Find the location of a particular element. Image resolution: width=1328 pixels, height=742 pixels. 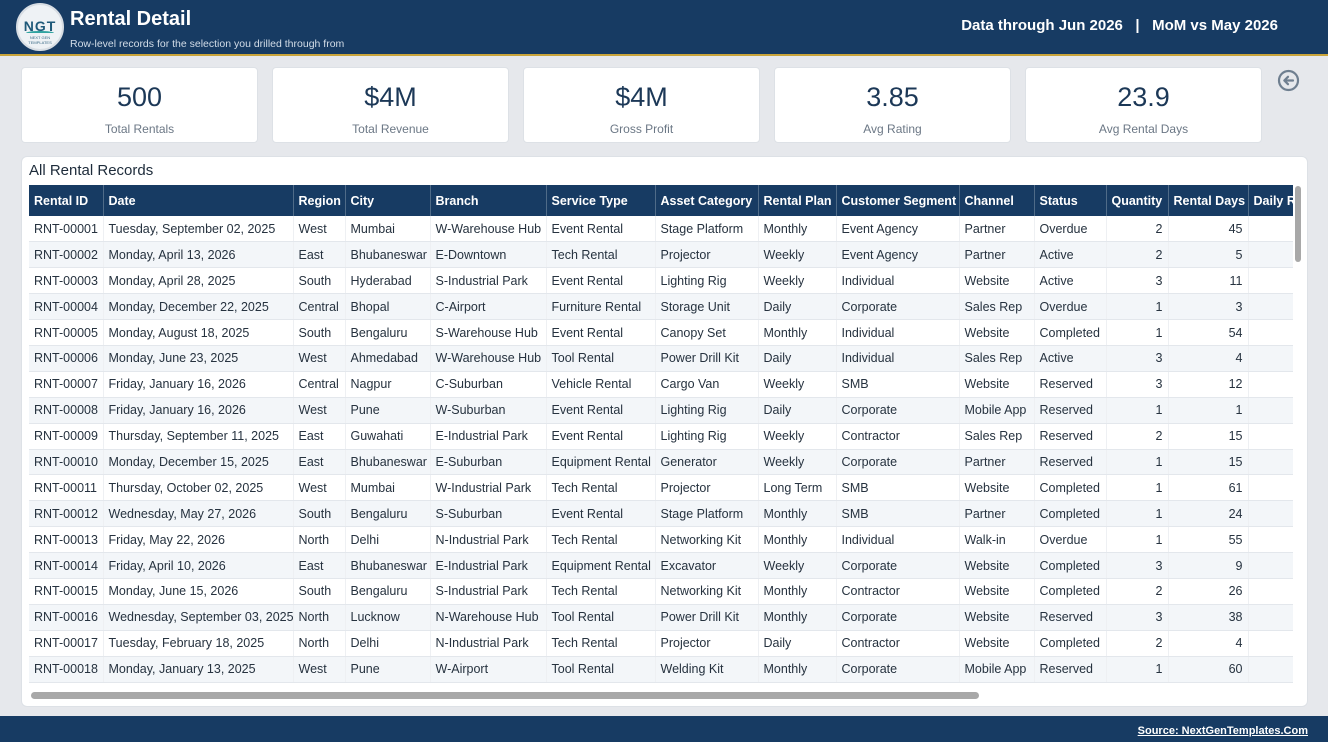

vertical-scrollbar is located at coordinates (1298, 435).